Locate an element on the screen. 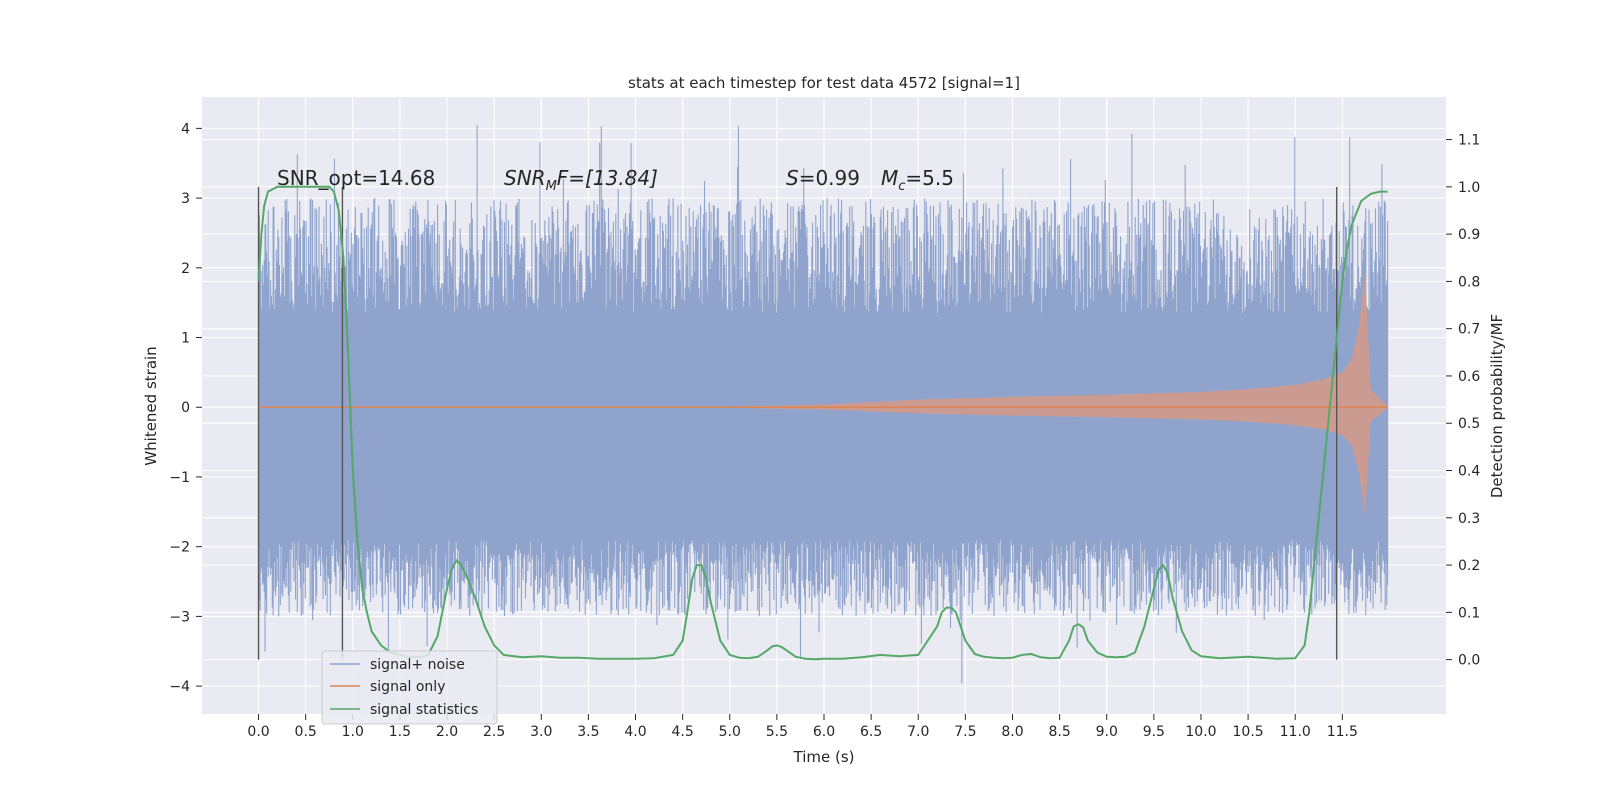 The image size is (1600, 800). annotation-snr-mf-rest: F=[13.84] is located at coordinates (607, 178).